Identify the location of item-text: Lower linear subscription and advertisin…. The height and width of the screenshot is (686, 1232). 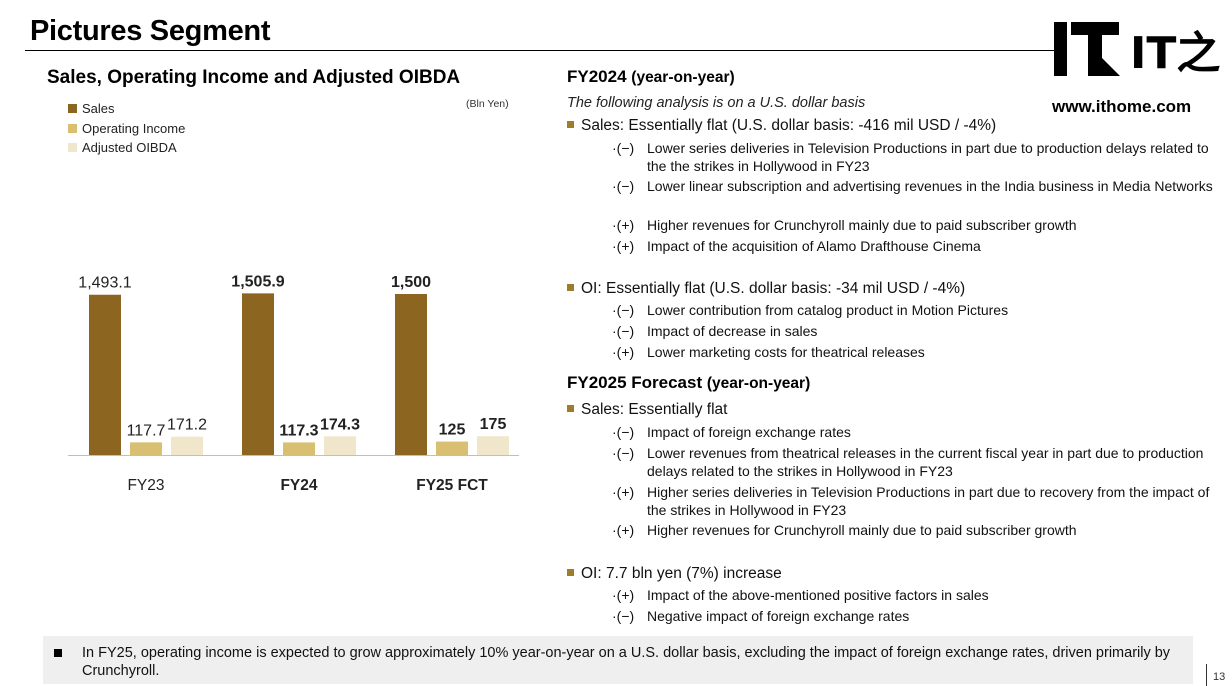
(930, 186).